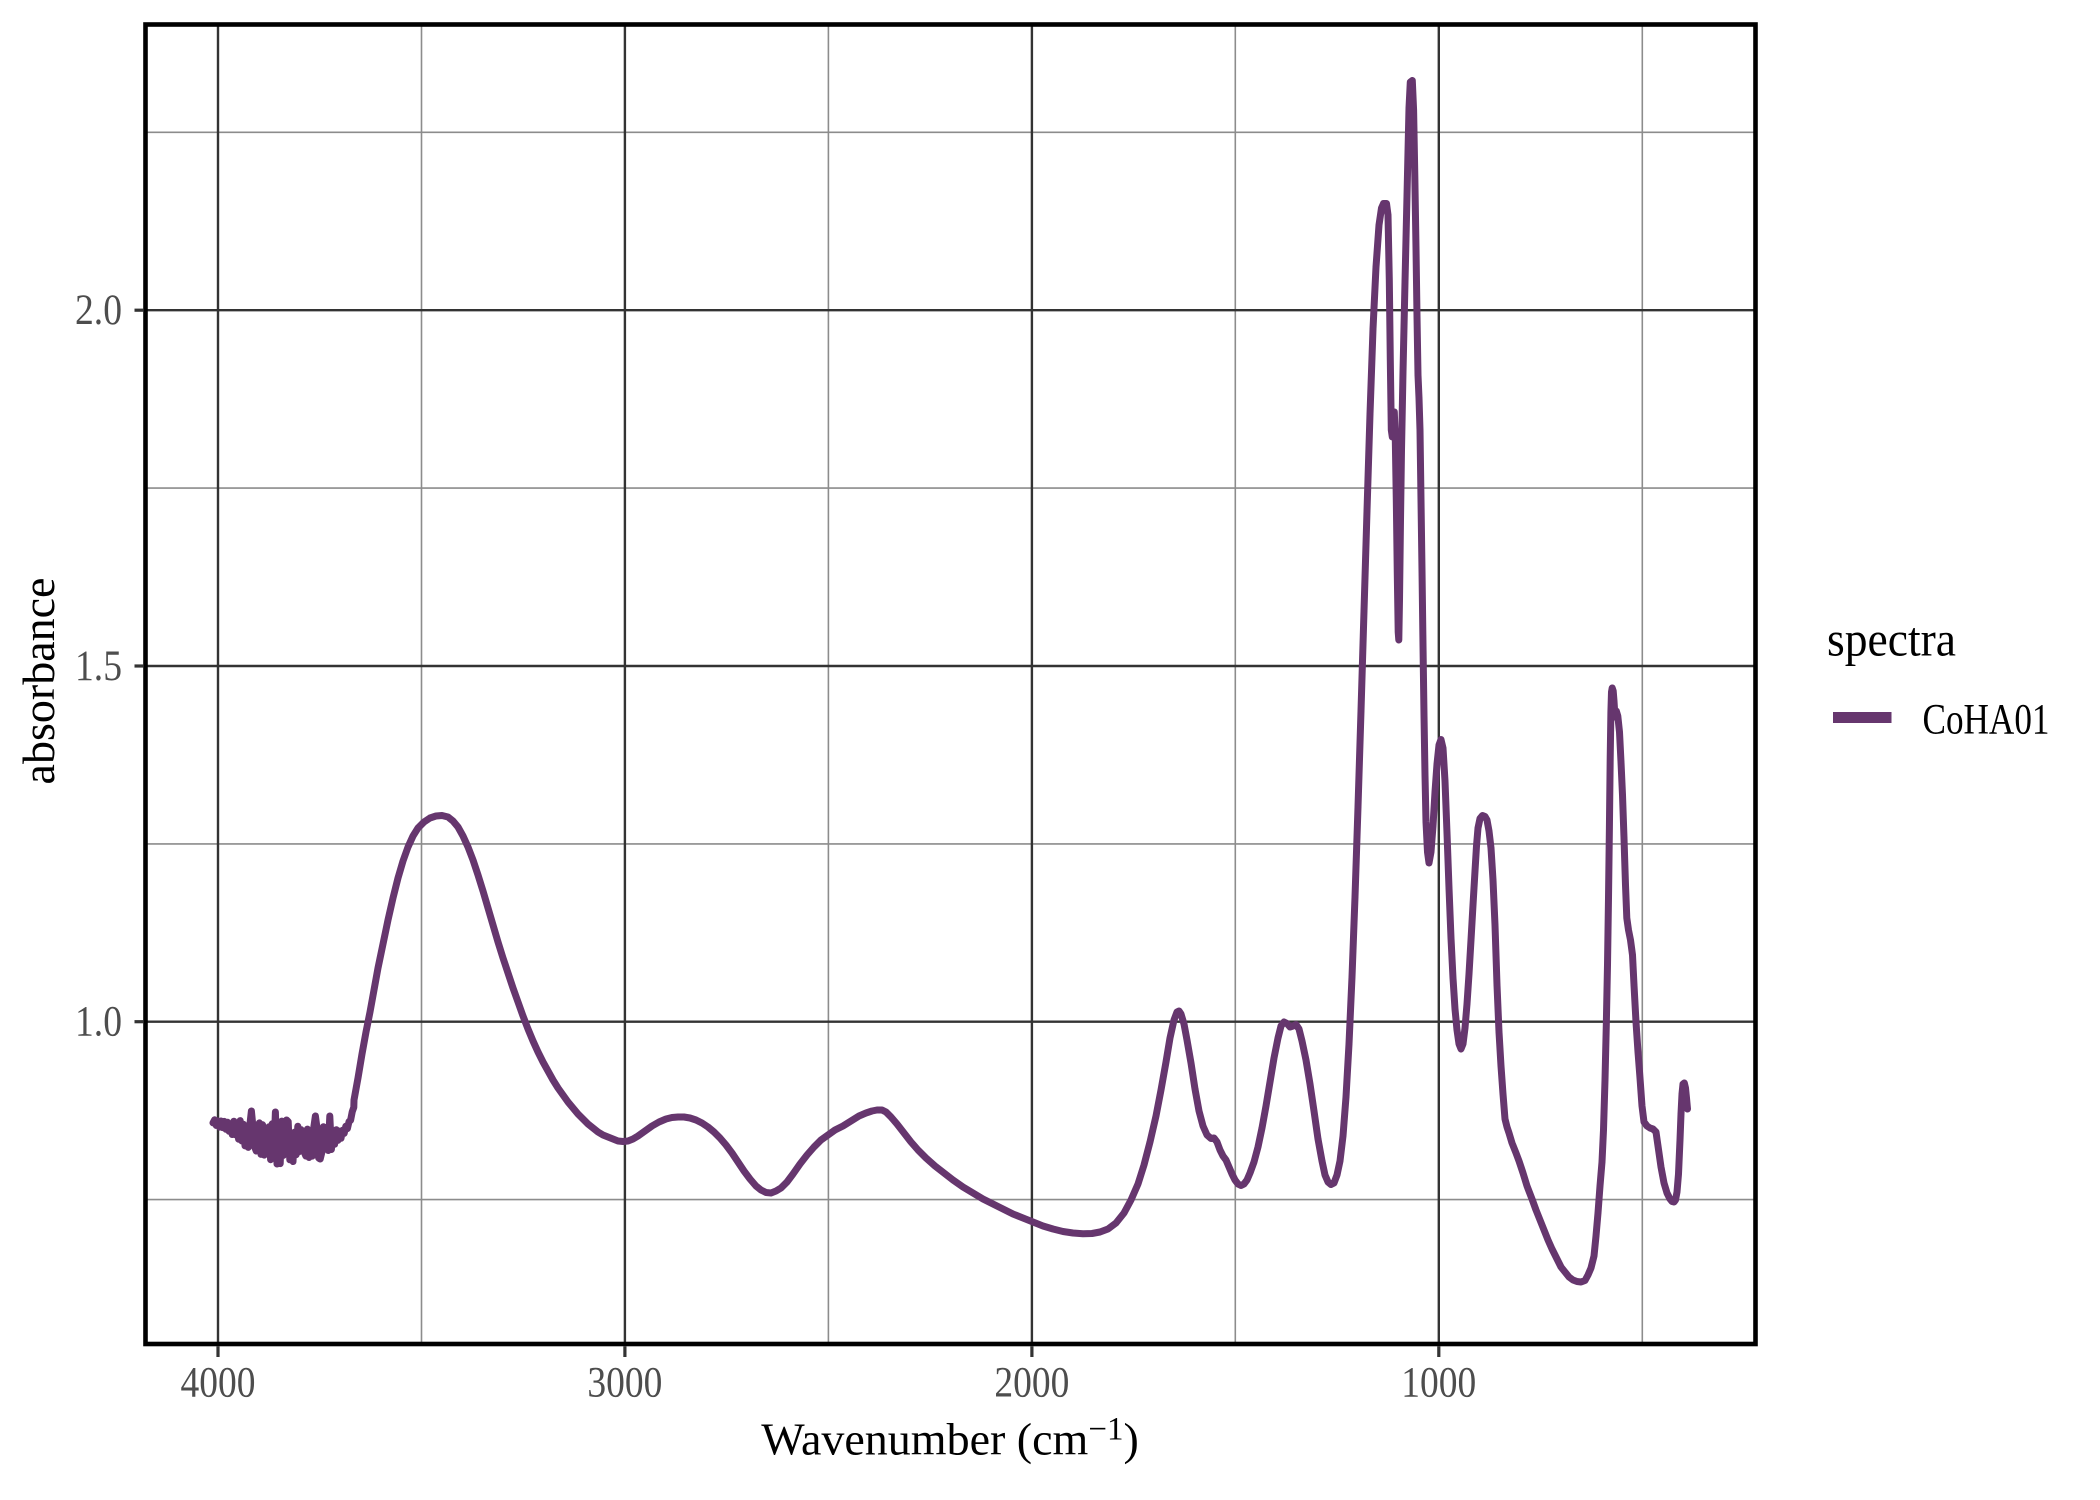 The width and height of the screenshot is (2100, 1500). Describe the element at coordinates (218, 1383) in the screenshot. I see `svg-text: 4000` at that location.